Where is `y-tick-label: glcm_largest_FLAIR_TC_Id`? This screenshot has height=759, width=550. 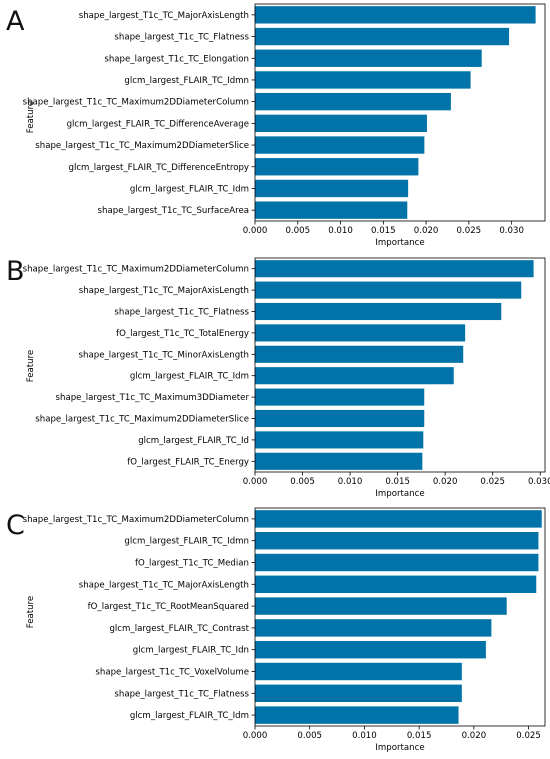
y-tick-label: glcm_largest_FLAIR_TC_Id is located at coordinates (193, 441).